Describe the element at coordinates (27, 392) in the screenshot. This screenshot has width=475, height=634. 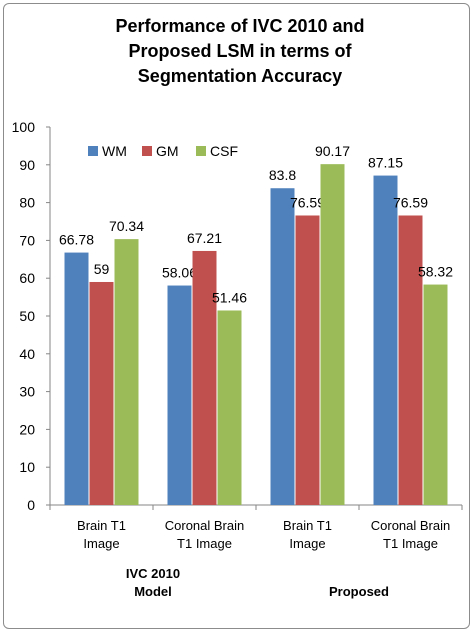
I see `y-tick-label: 30` at that location.